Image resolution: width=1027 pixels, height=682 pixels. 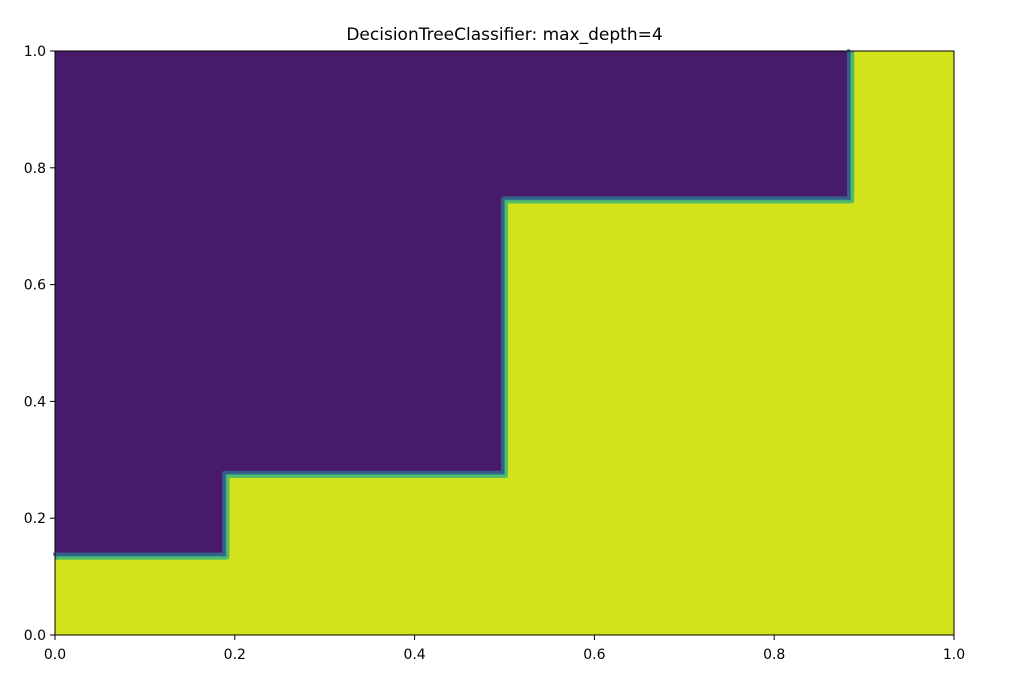 What do you see at coordinates (55, 655) in the screenshot?
I see `x-tick-label: 0.0` at bounding box center [55, 655].